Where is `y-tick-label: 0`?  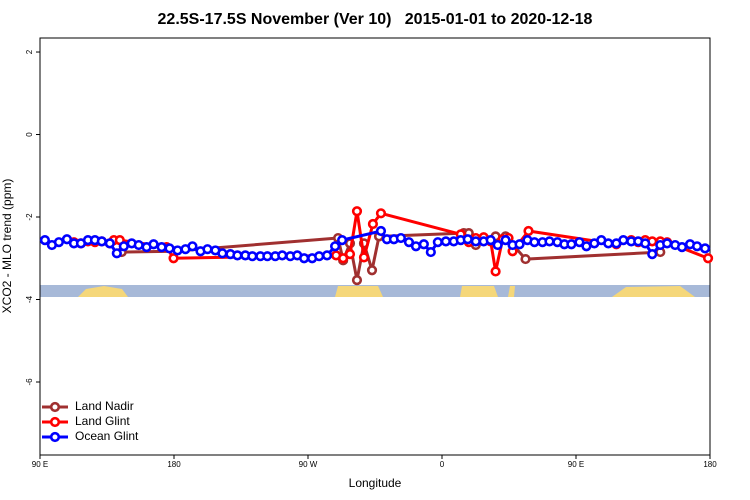 y-tick-label: 0 is located at coordinates (29, 134).